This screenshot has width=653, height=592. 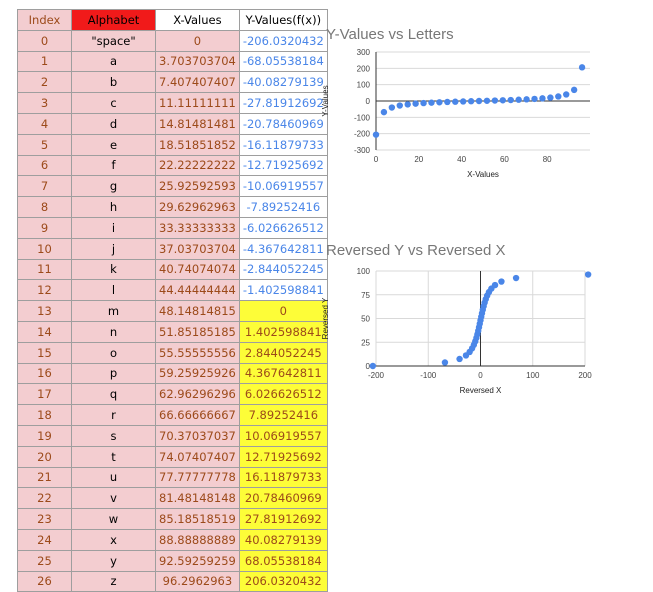 I want to click on cell-index: 8, so click(x=44, y=207).